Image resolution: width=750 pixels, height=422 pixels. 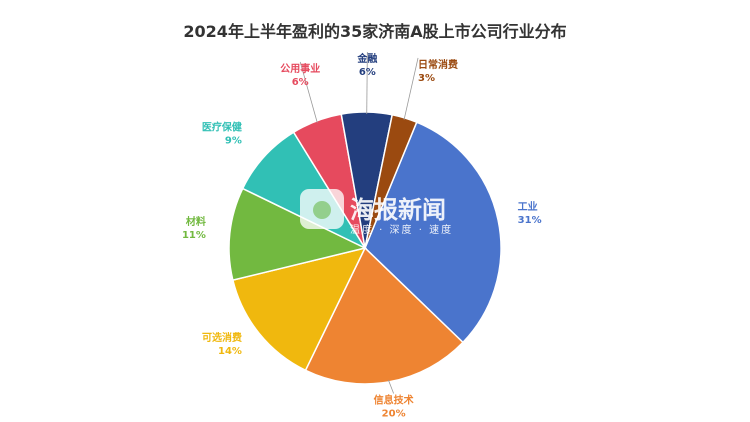 What do you see at coordinates (398, 210) in the screenshot?
I see `watermark-brand: 海报新闻` at bounding box center [398, 210].